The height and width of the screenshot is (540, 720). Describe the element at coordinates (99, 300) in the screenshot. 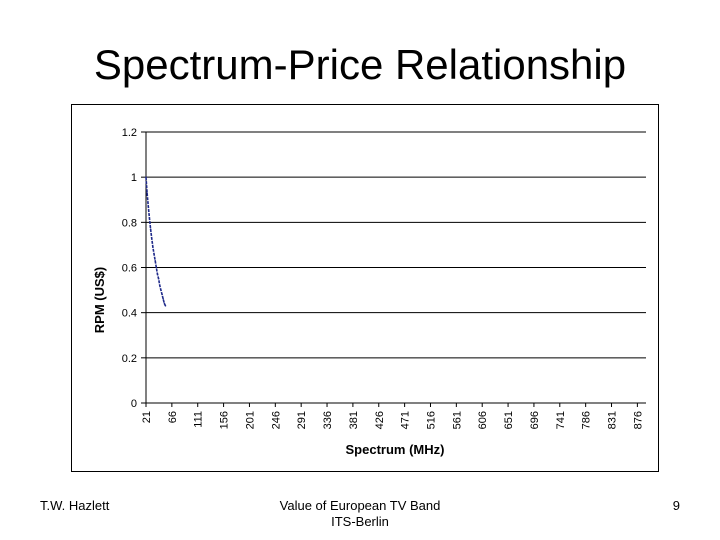

I see `y-axis-title: RPM (US$)` at that location.